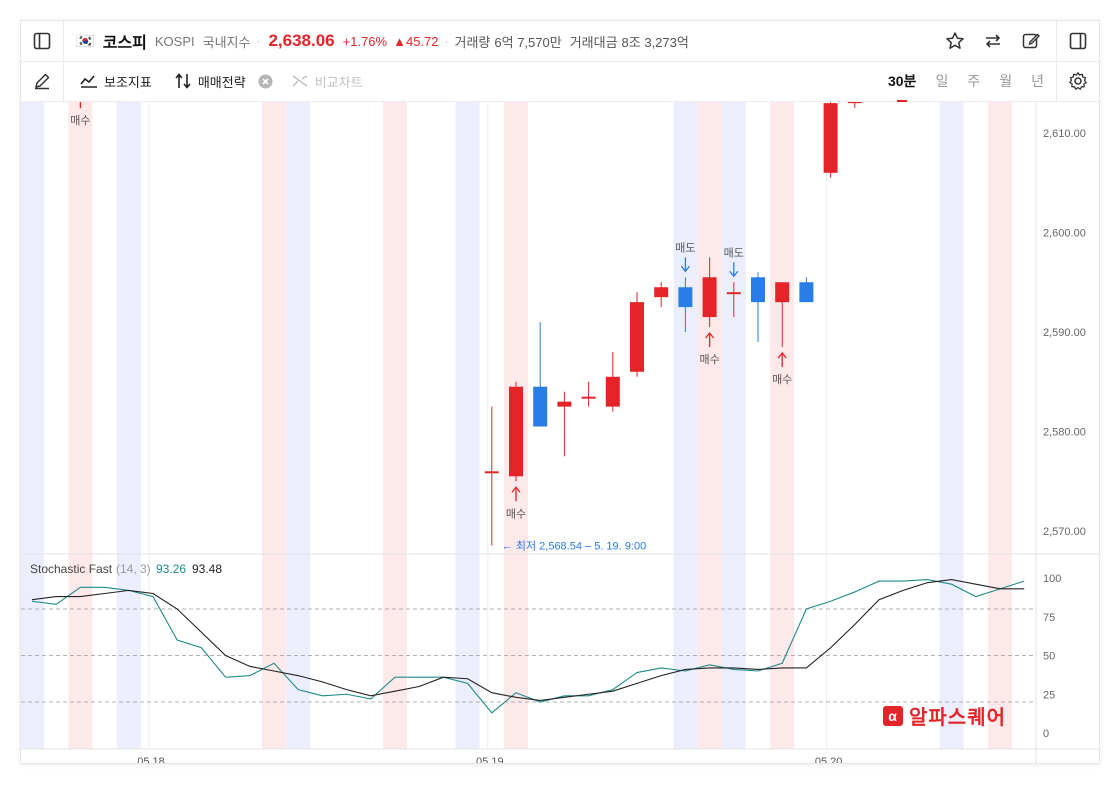 Image resolution: width=1120 pixels, height=785 pixels. I want to click on strategy-label: 매매전략, so click(221, 82).